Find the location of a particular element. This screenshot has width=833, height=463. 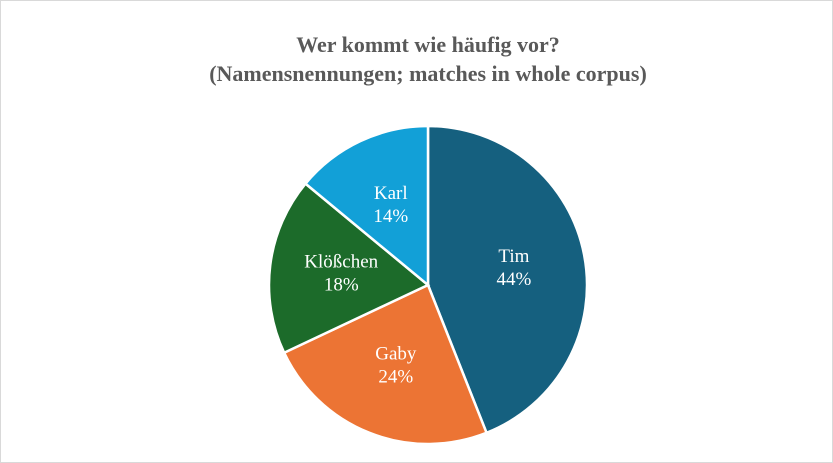

slice-value: 44% is located at coordinates (513, 279).